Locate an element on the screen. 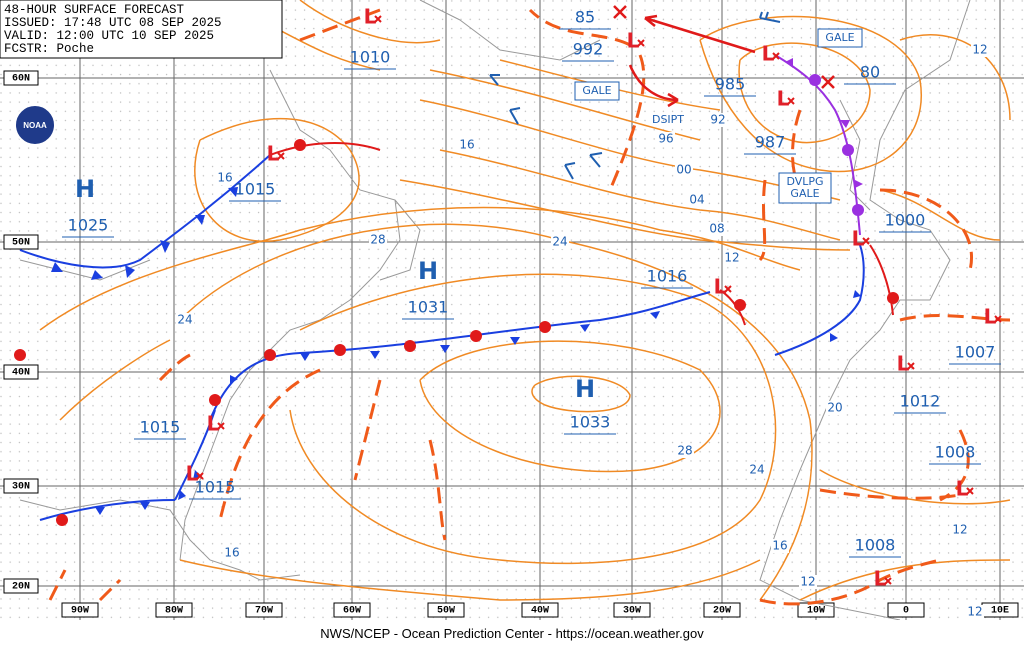 This screenshot has height=652, width=1024. latitude-label: 20N is located at coordinates (21, 587).